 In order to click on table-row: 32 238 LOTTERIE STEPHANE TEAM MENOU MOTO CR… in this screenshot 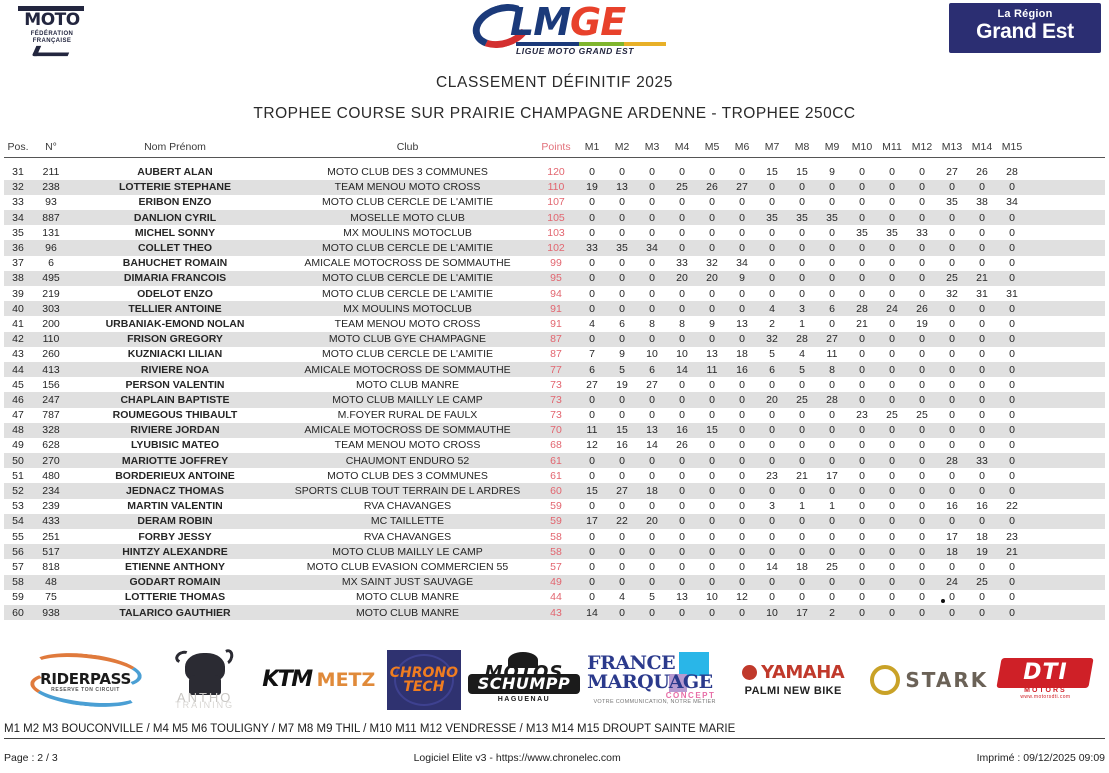, I will do `click(554, 187)`.